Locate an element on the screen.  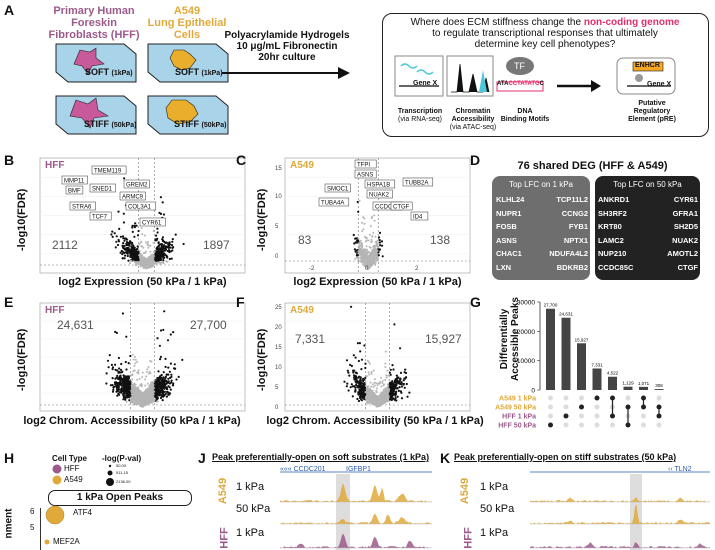
panel-label-h: H is located at coordinates (9, 458).